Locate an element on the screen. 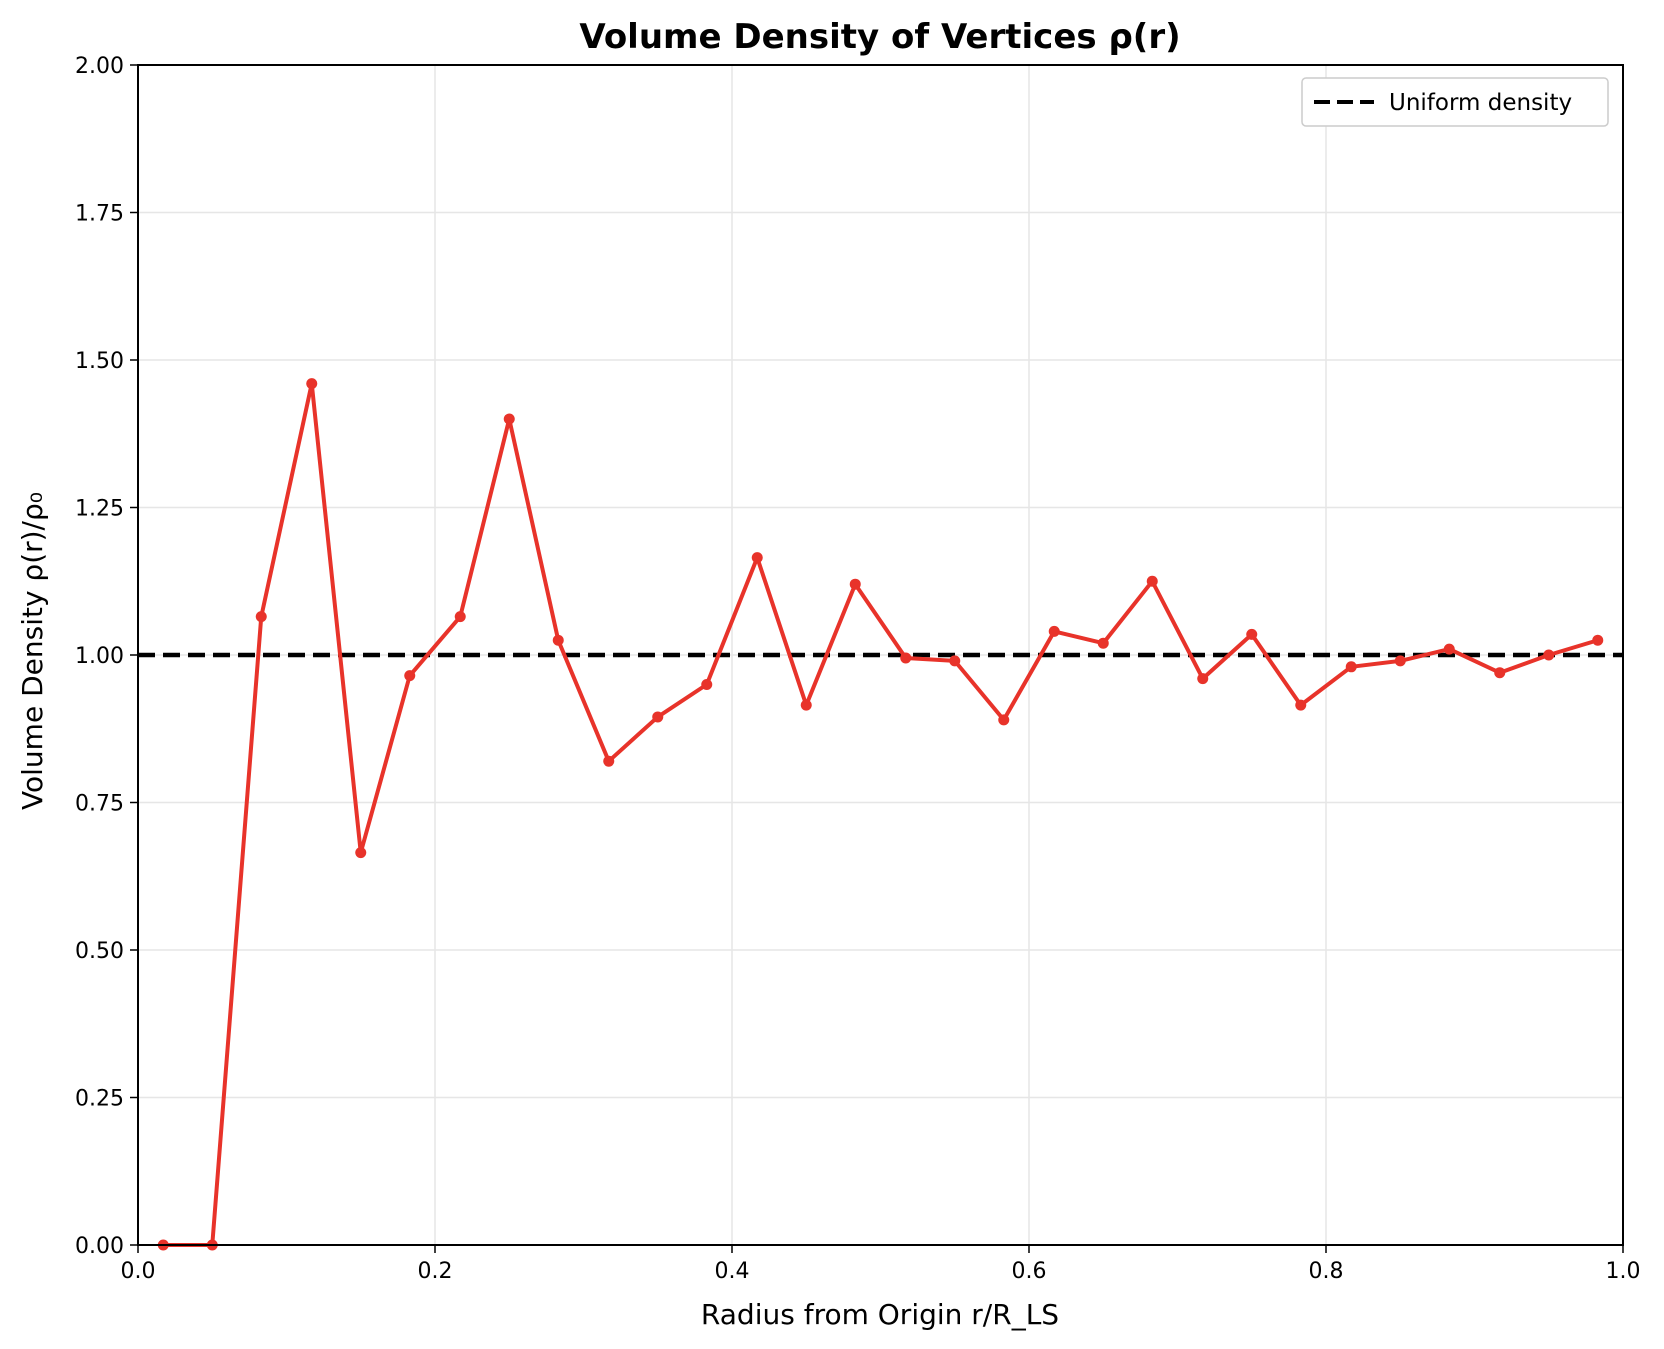 This screenshot has height=1349, width=1664. legend: Uniform density is located at coordinates (1455, 102).